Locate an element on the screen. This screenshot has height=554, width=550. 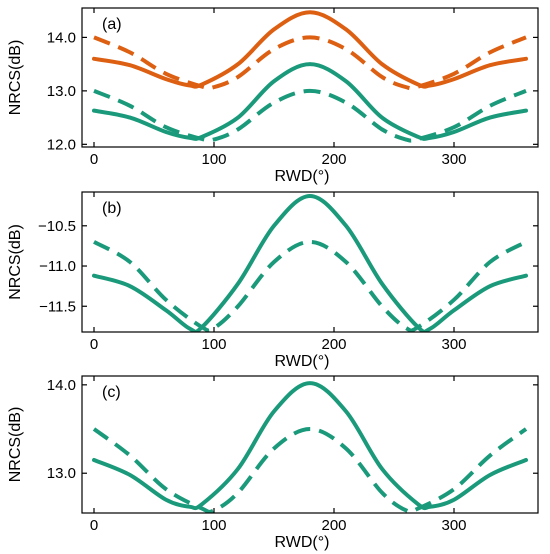
panel-label: (c) is located at coordinates (111, 392).